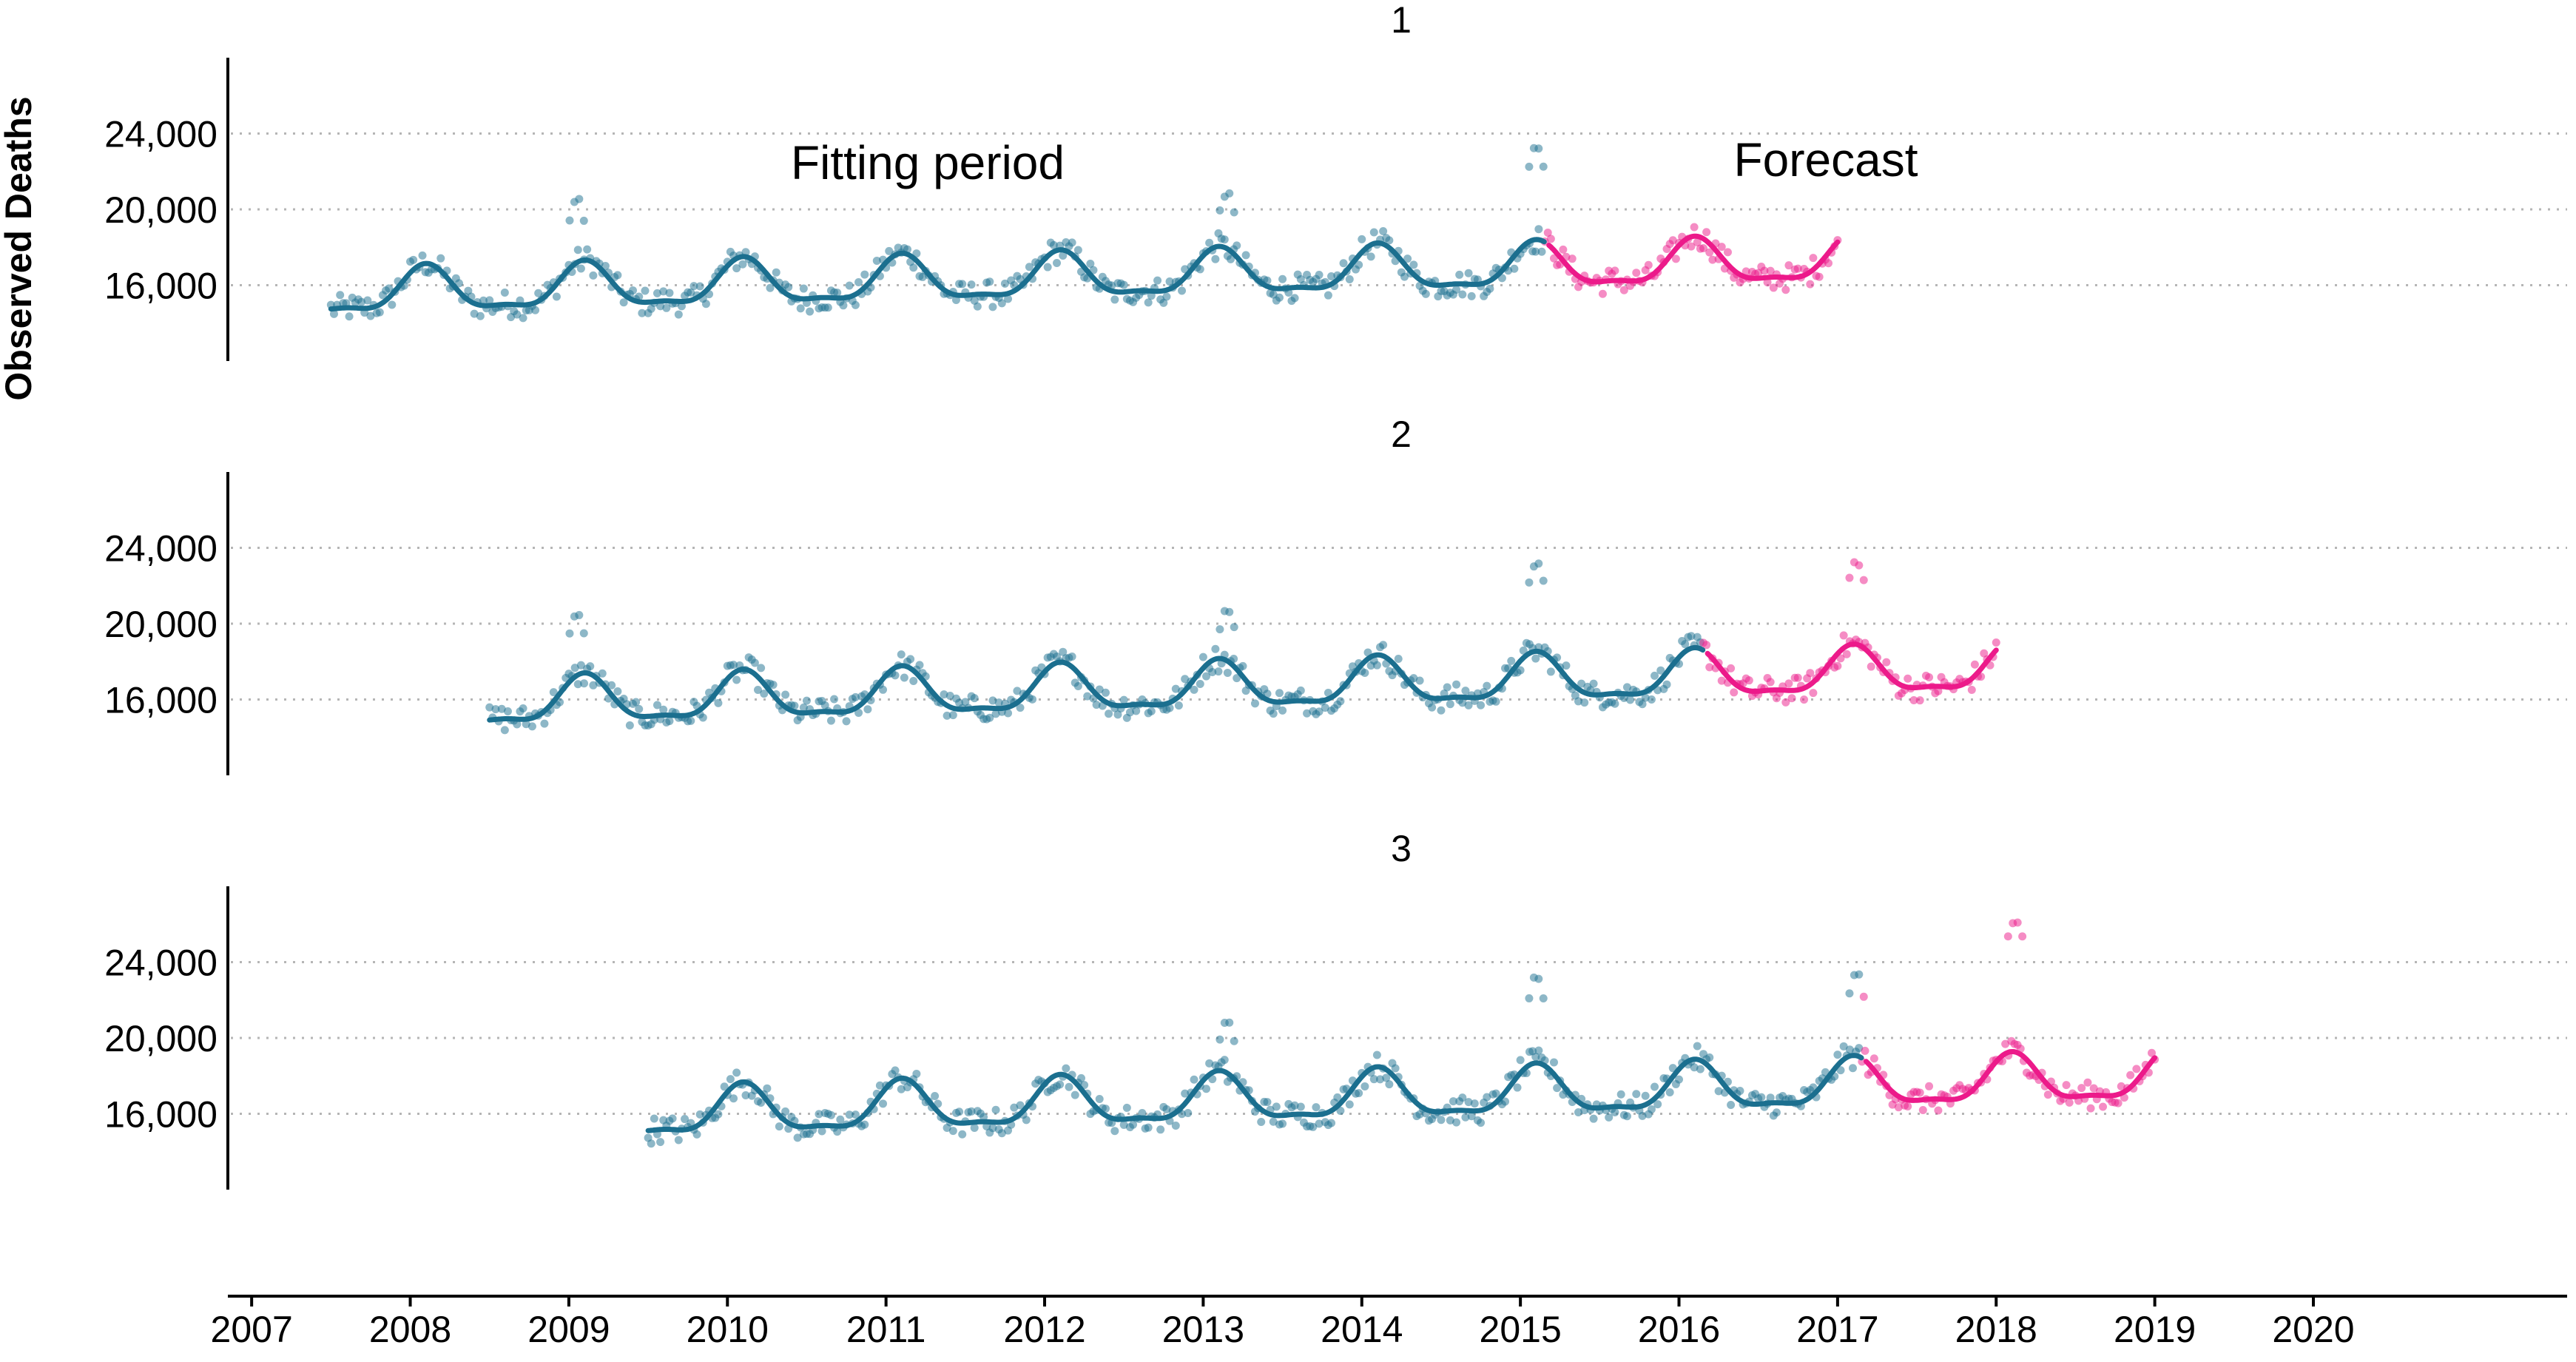 This screenshot has height=1362, width=2576. I want to click on panel-title-1: 1, so click(1401, 20).